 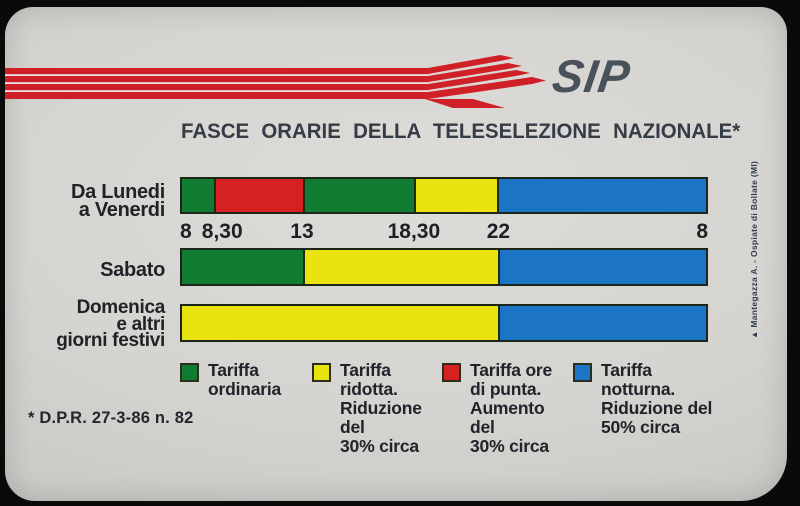 What do you see at coordinates (121, 307) in the screenshot?
I see `row-label-line: Domenica` at bounding box center [121, 307].